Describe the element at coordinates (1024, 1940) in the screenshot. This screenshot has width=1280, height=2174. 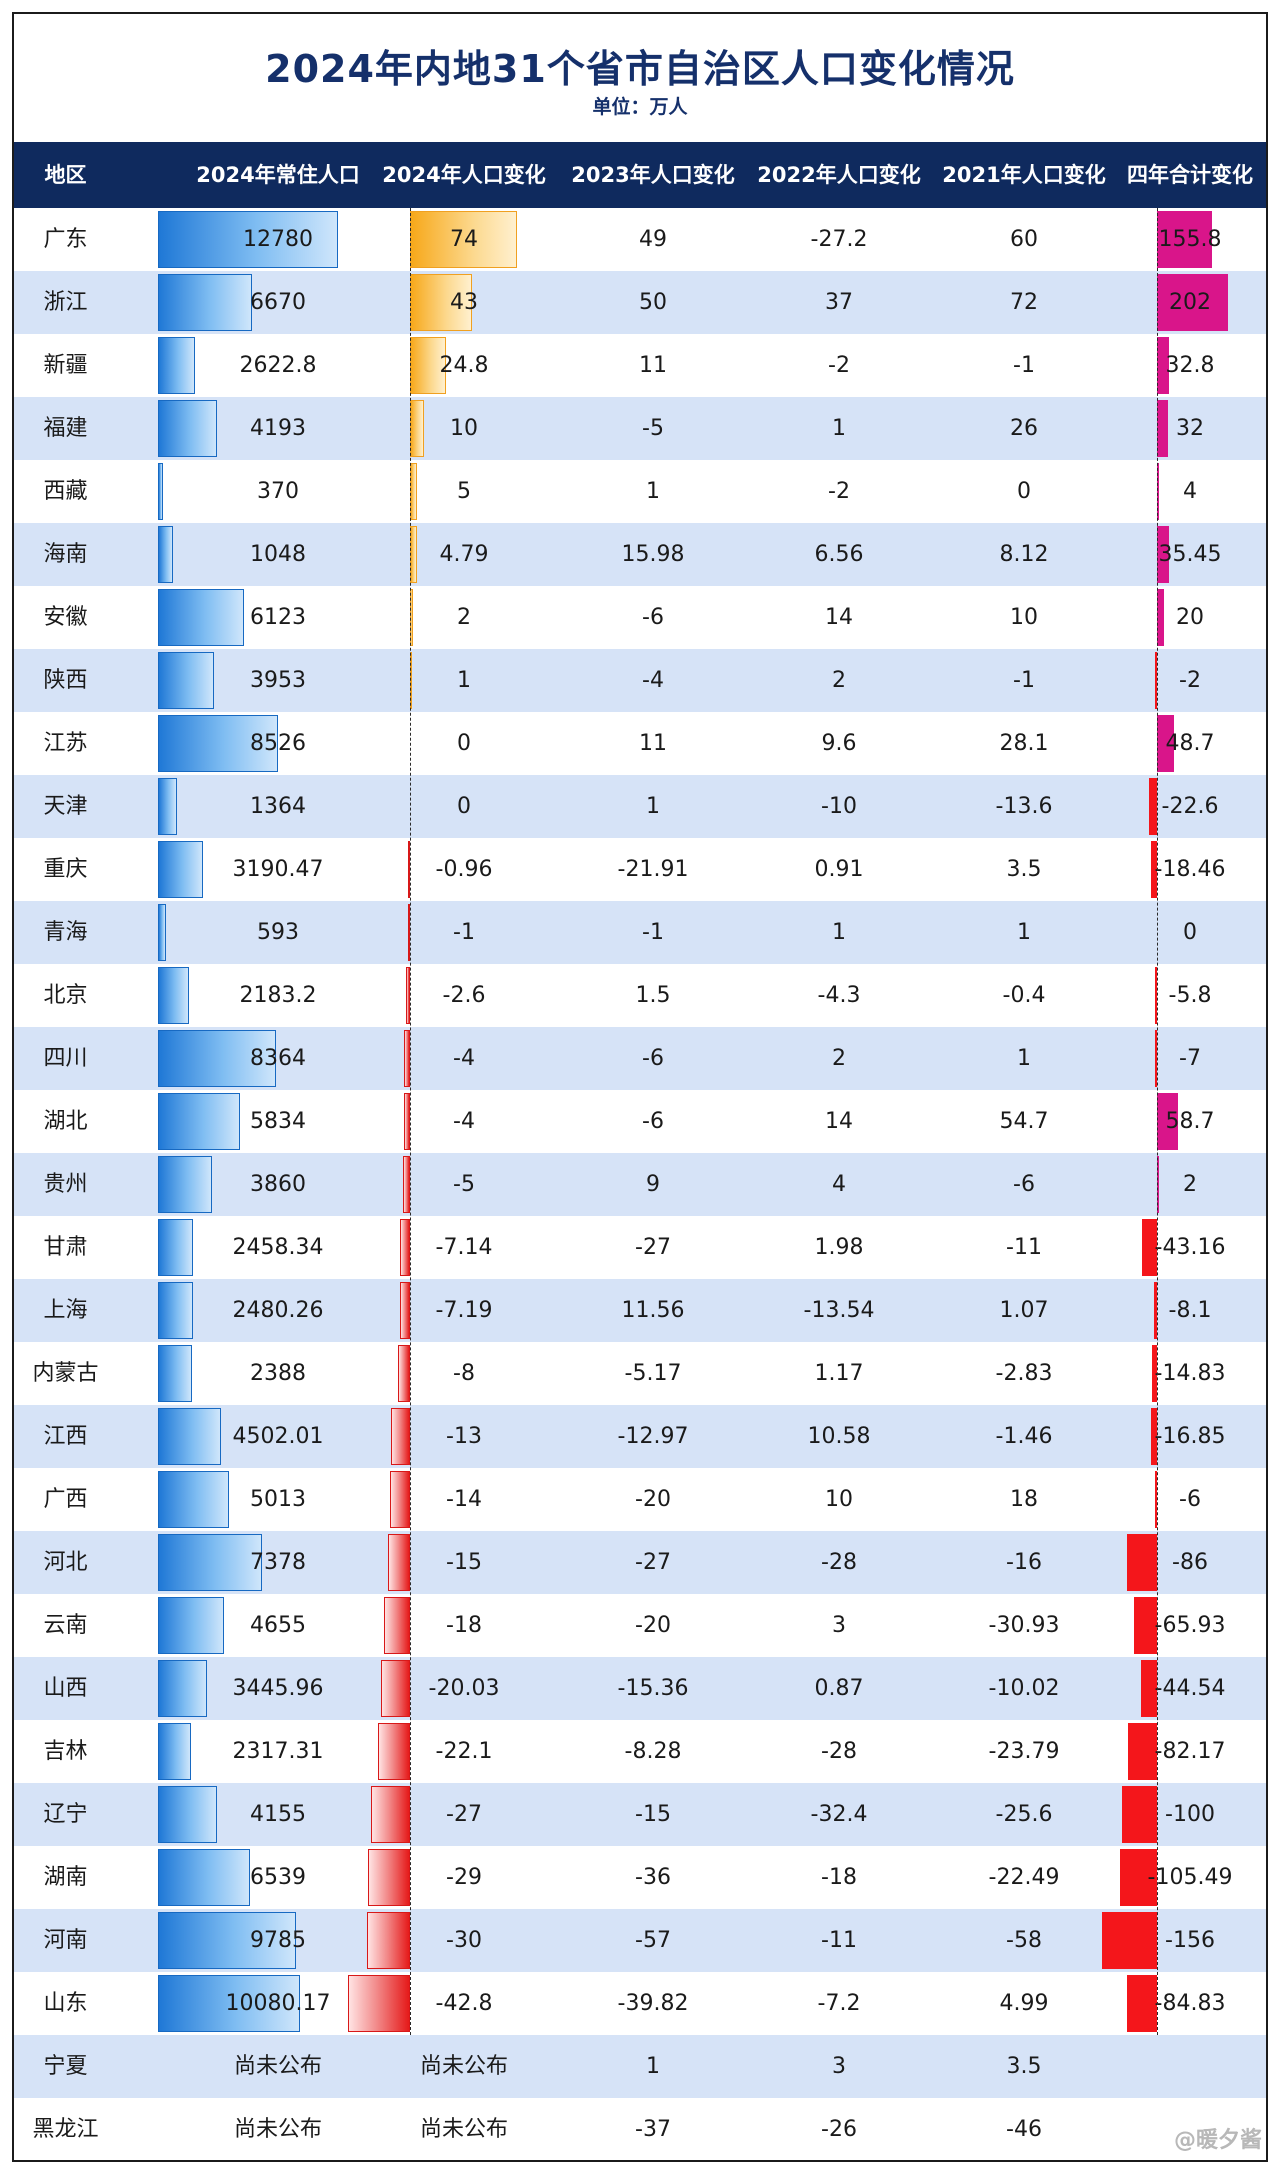
I see `change-2021-cell: -58` at that location.